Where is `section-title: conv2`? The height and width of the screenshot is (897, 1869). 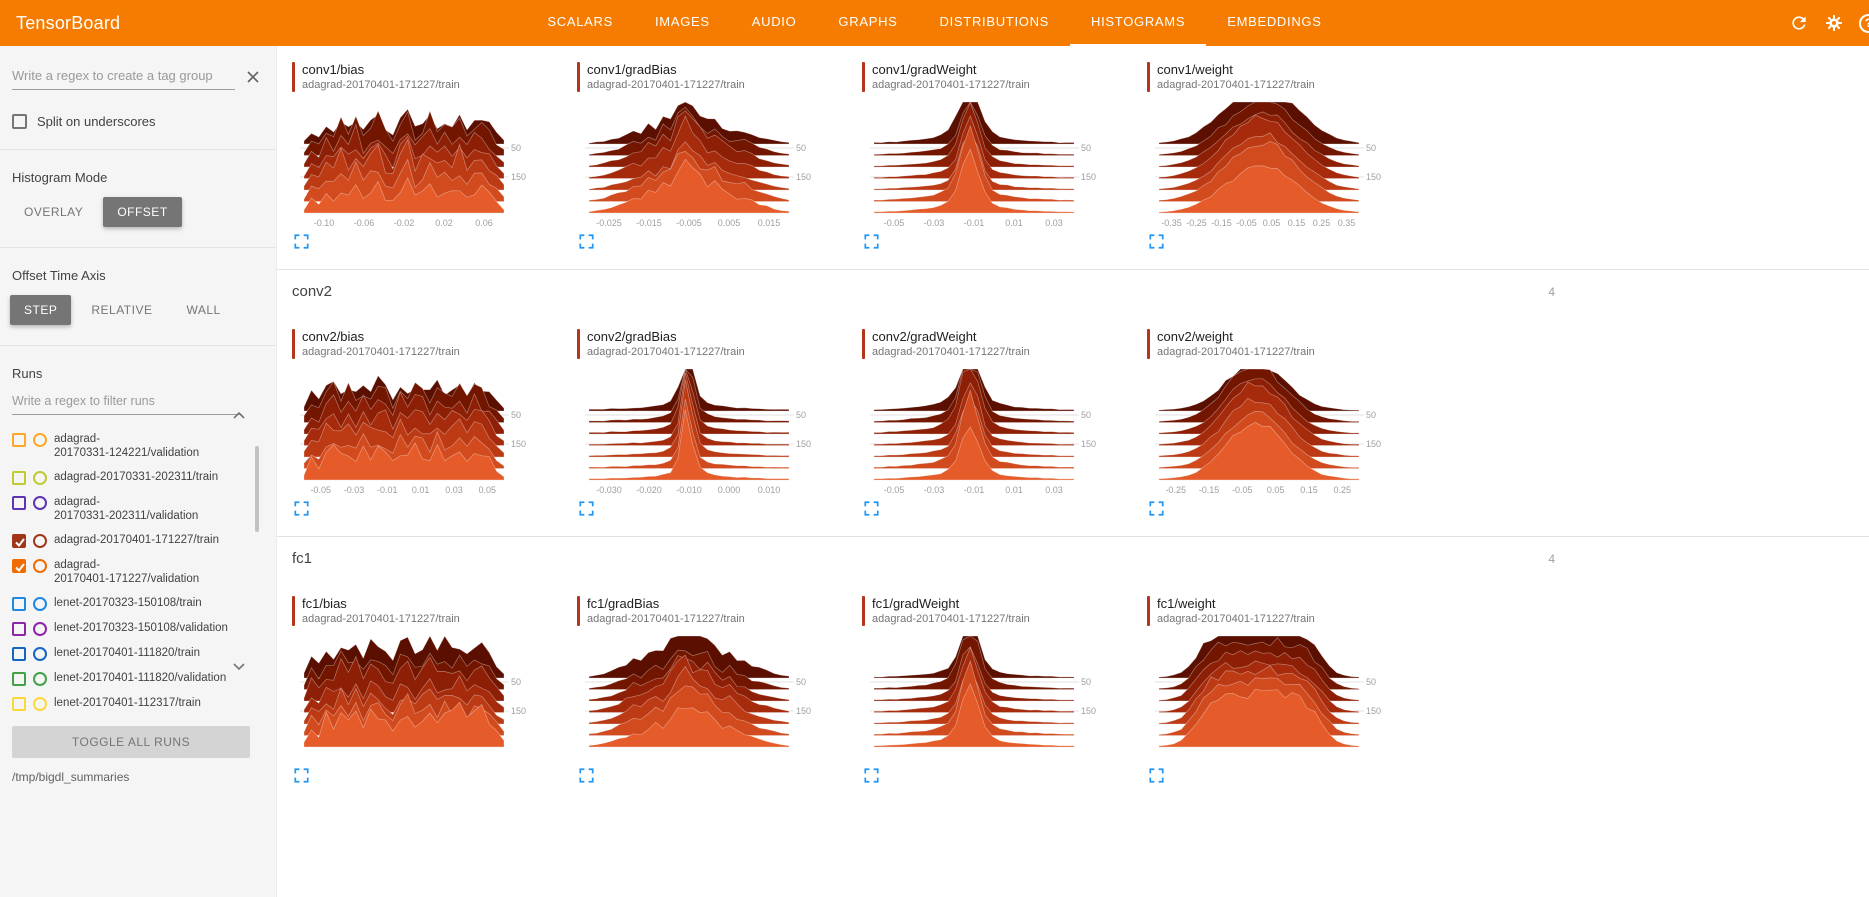
section-title: conv2 is located at coordinates (312, 291).